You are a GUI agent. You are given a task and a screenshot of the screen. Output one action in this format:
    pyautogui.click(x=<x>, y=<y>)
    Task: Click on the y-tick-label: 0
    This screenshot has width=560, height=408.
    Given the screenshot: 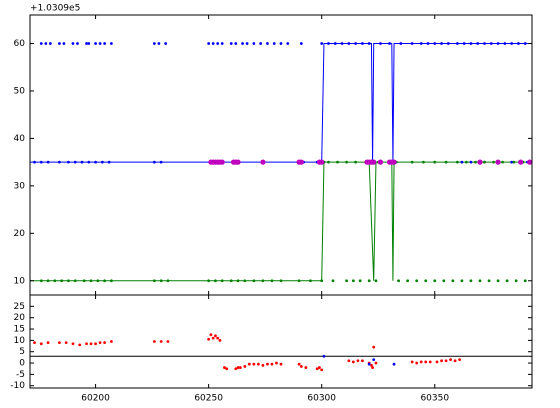 What is the action you would take?
    pyautogui.click(x=22, y=364)
    